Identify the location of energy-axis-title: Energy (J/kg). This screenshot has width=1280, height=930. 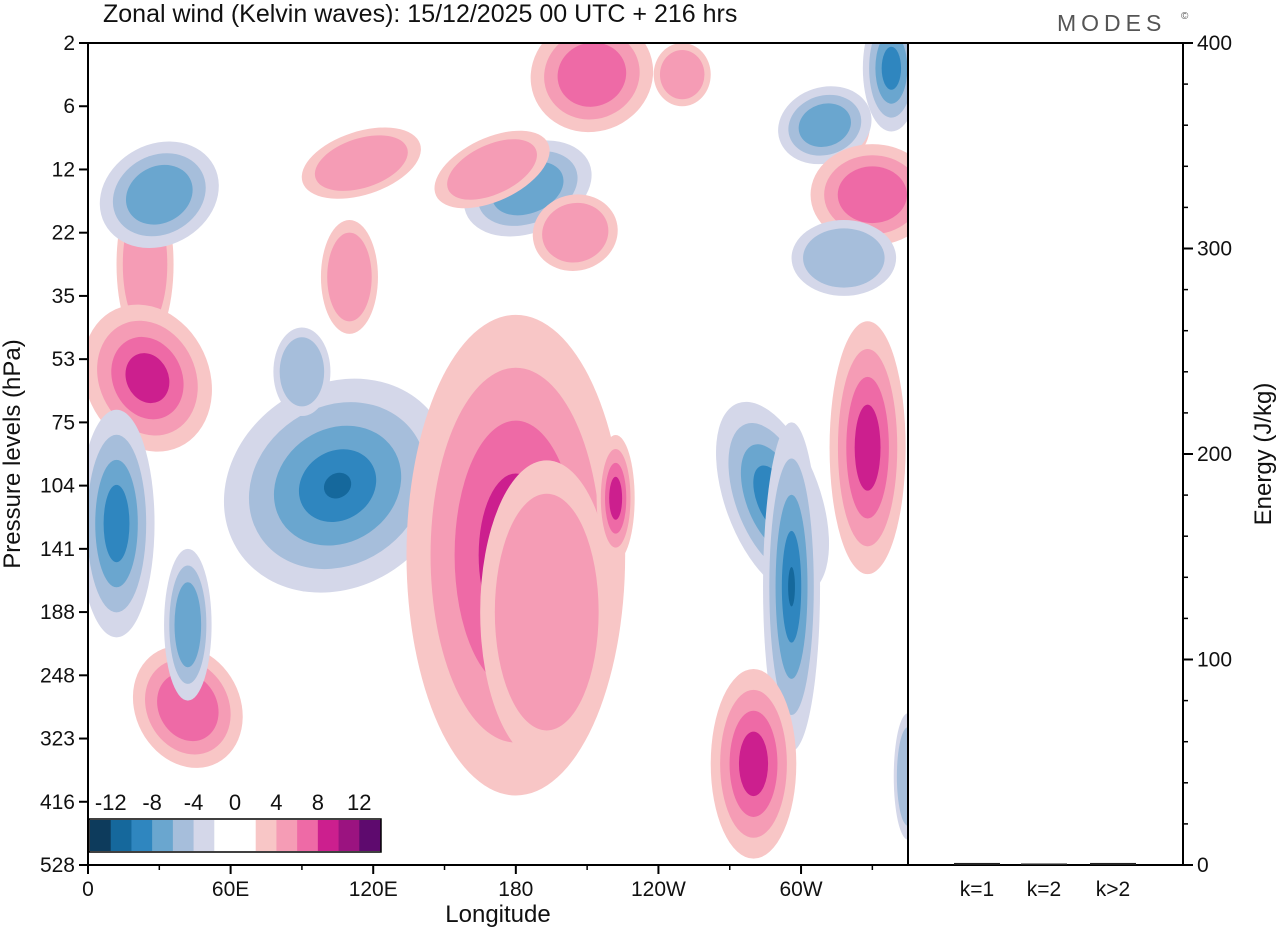
(1263, 454).